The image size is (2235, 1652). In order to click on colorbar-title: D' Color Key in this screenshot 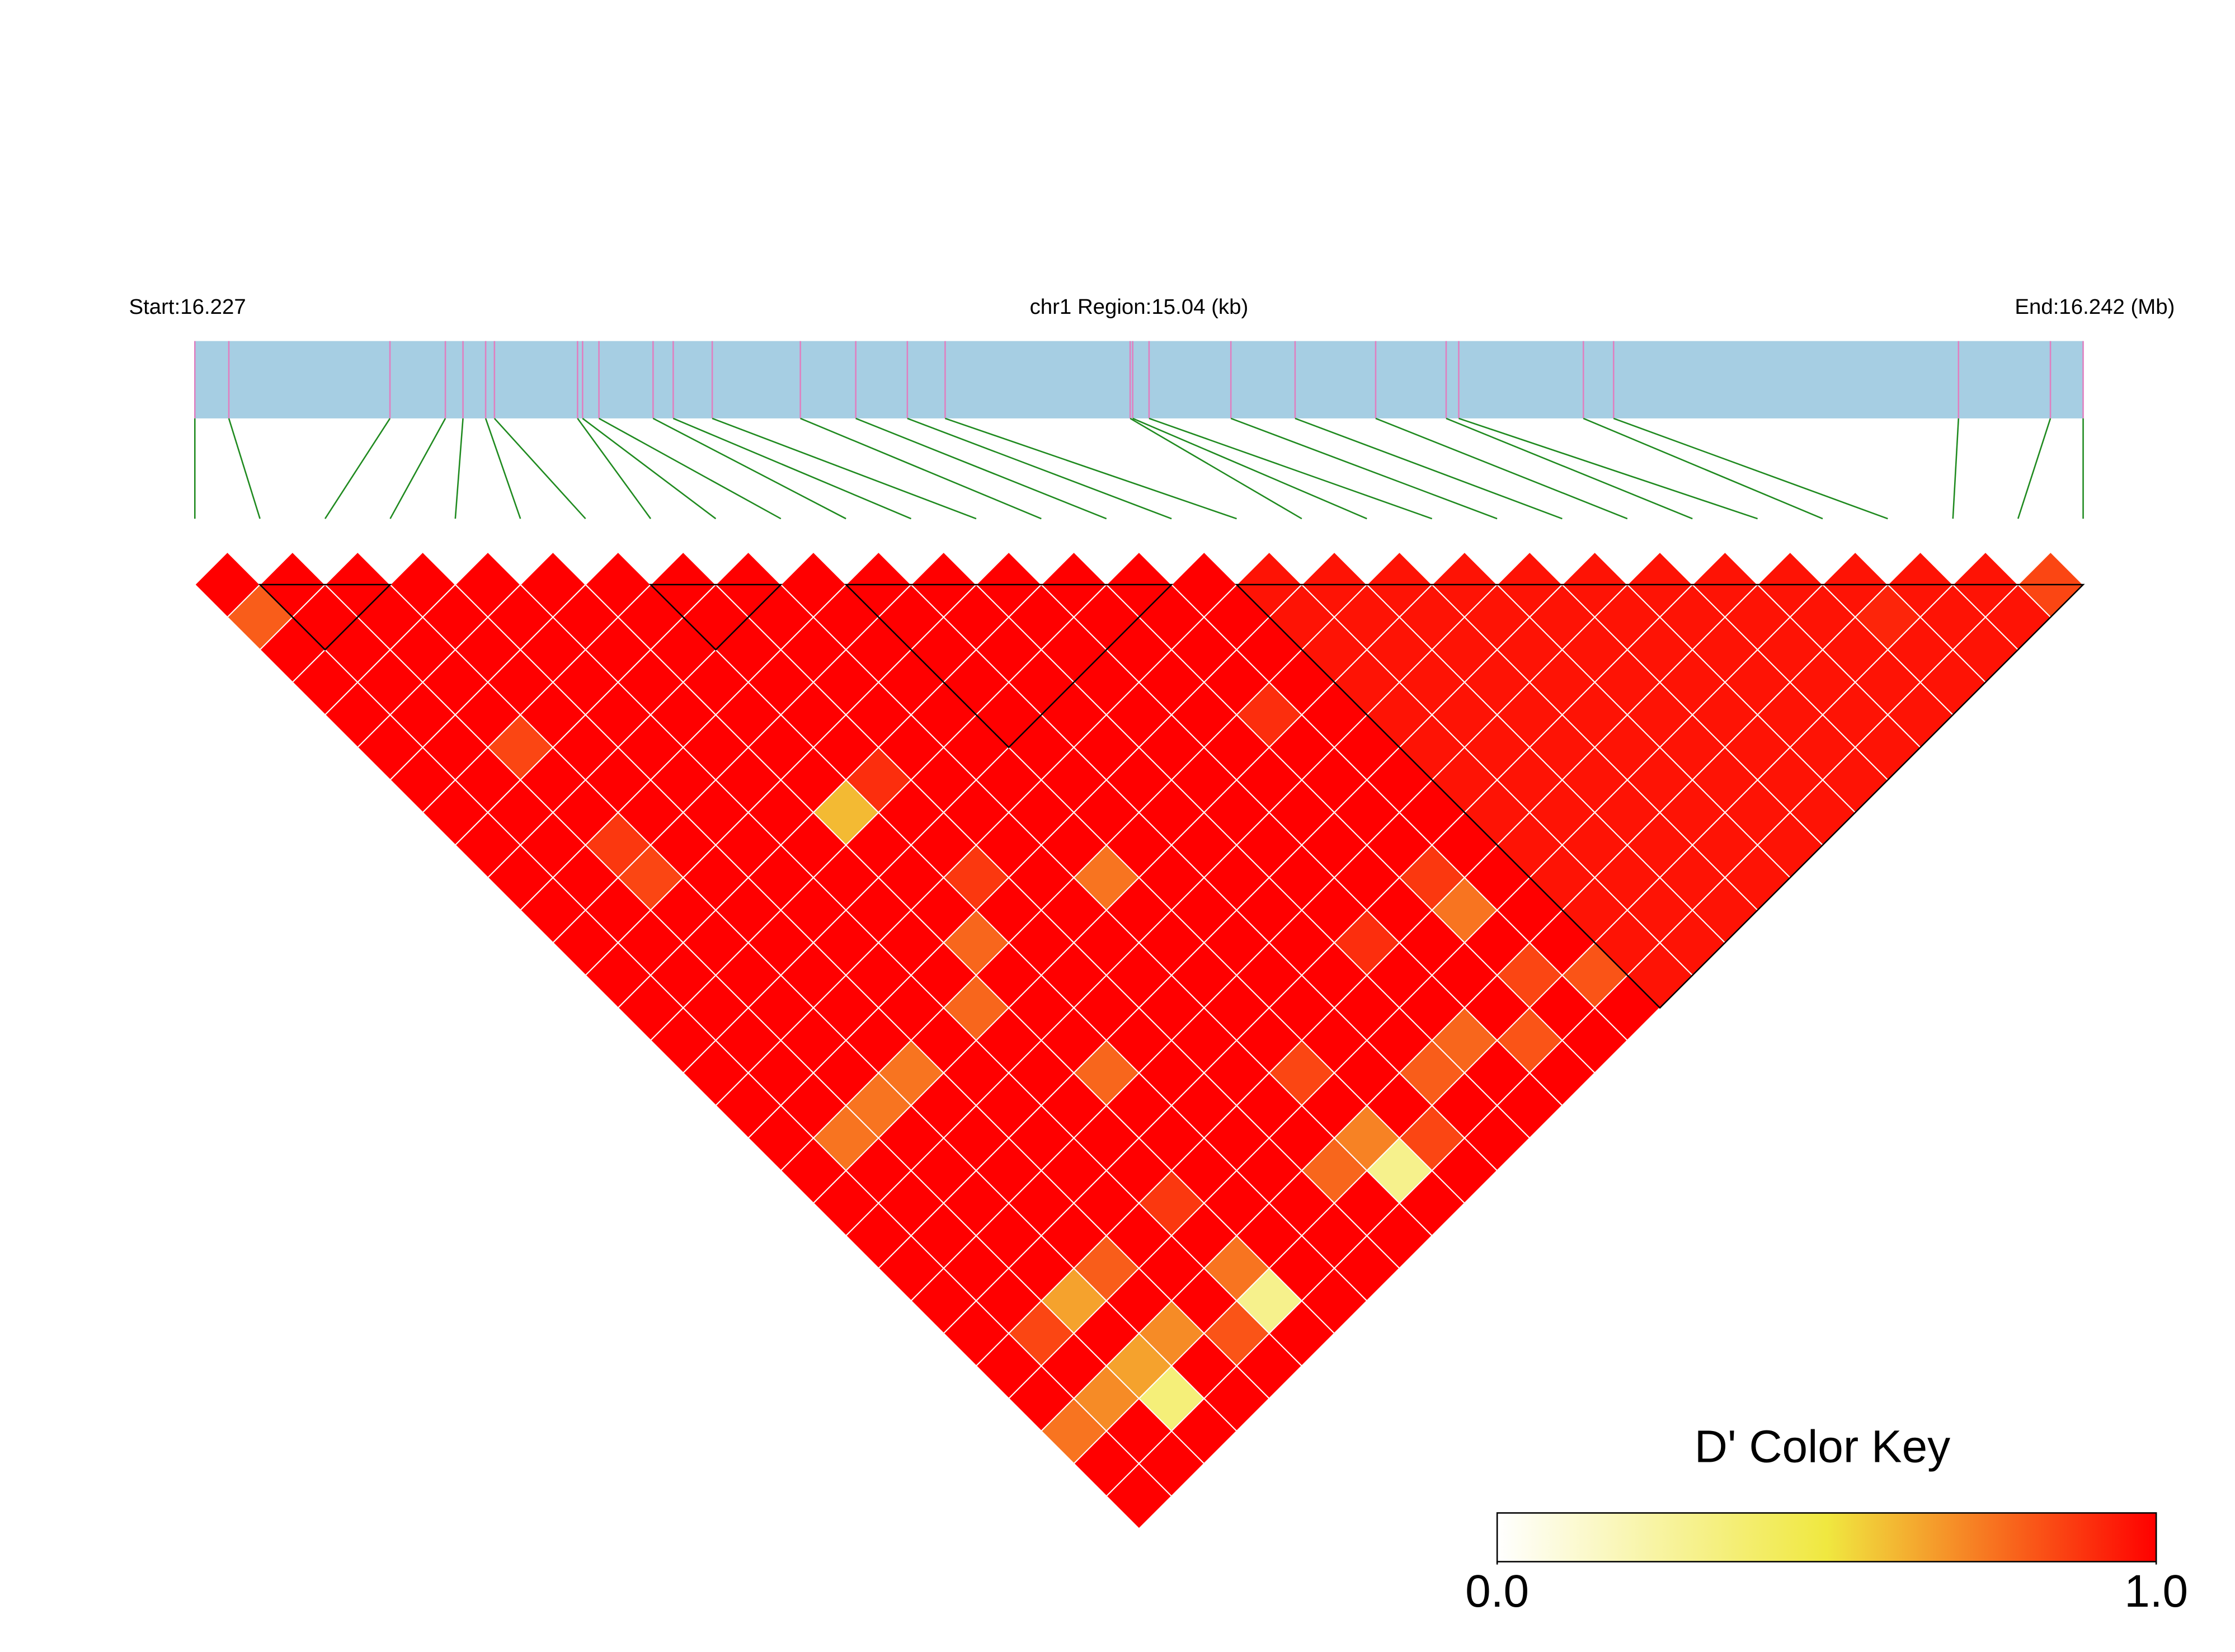, I will do `click(1822, 1446)`.